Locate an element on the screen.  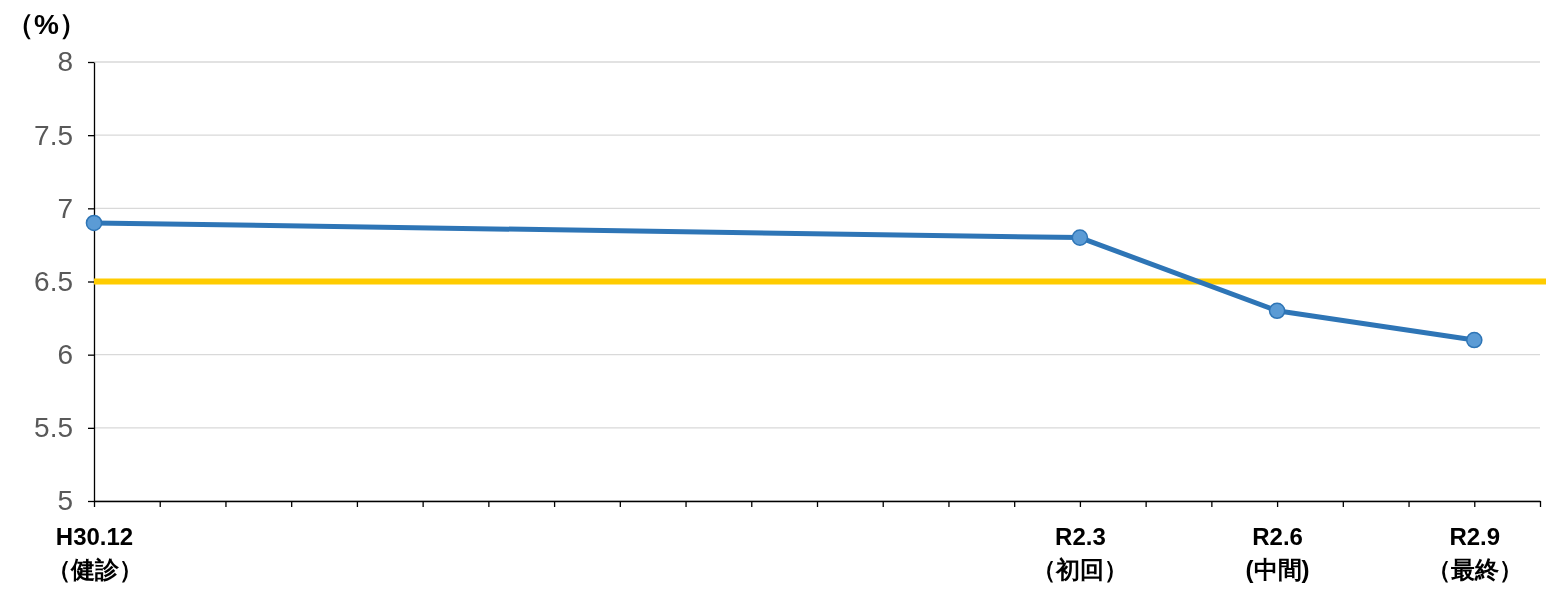
y-tick-label: 6.5 is located at coordinates (53, 281).